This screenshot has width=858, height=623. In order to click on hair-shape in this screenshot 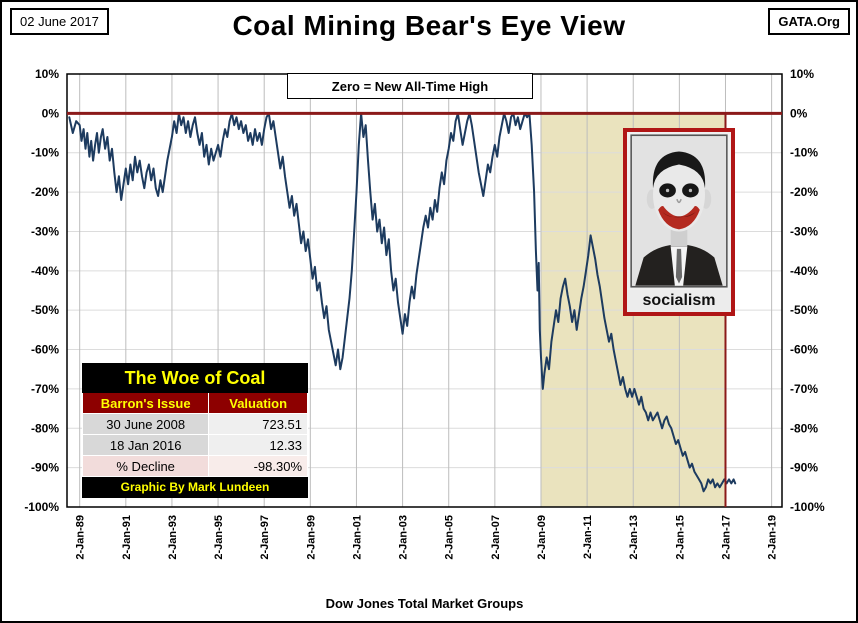, I will do `click(679, 170)`.